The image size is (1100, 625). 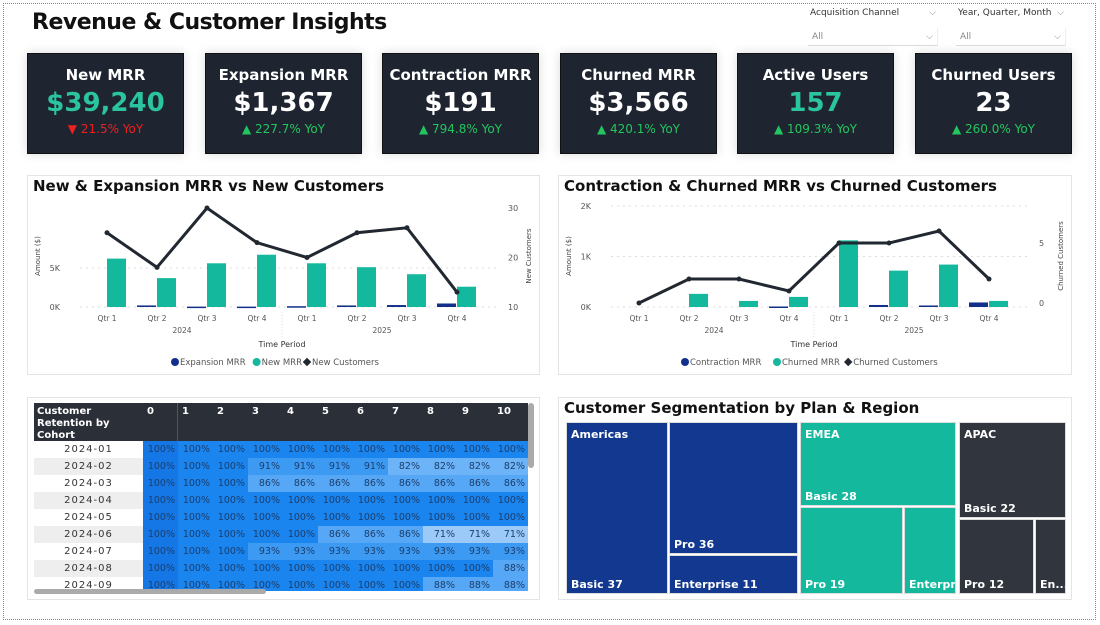 What do you see at coordinates (713, 330) in the screenshot?
I see `x-year-label: 2024` at bounding box center [713, 330].